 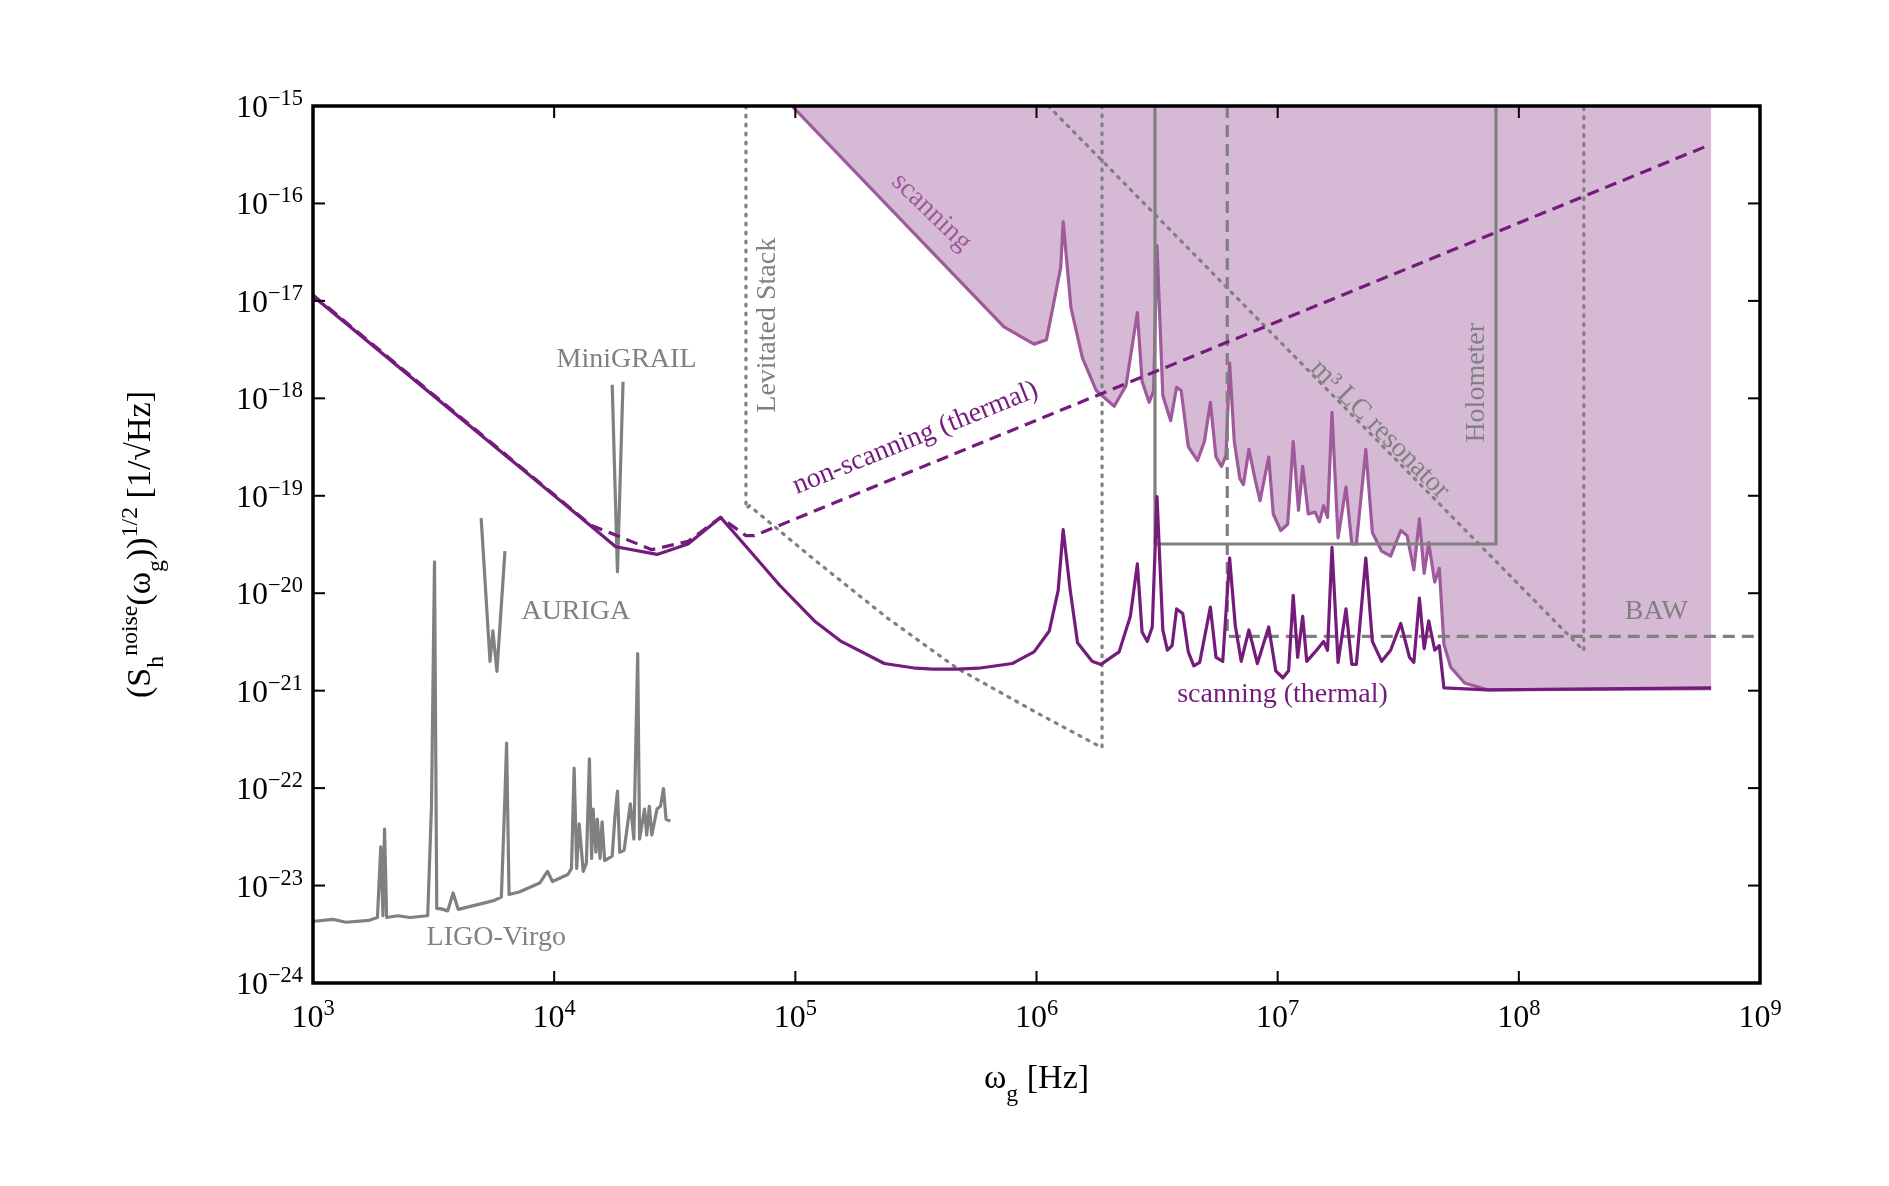 What do you see at coordinates (576, 610) in the screenshot?
I see `series-label: AURIGA` at bounding box center [576, 610].